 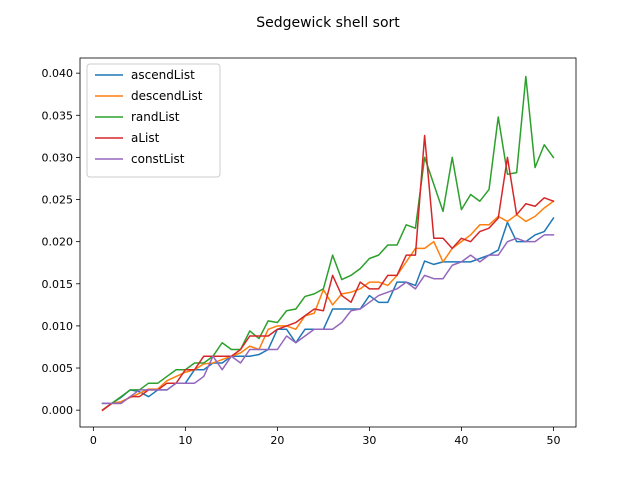 What do you see at coordinates (58, 200) in the screenshot?
I see `y-tick-label: 0.025` at bounding box center [58, 200].